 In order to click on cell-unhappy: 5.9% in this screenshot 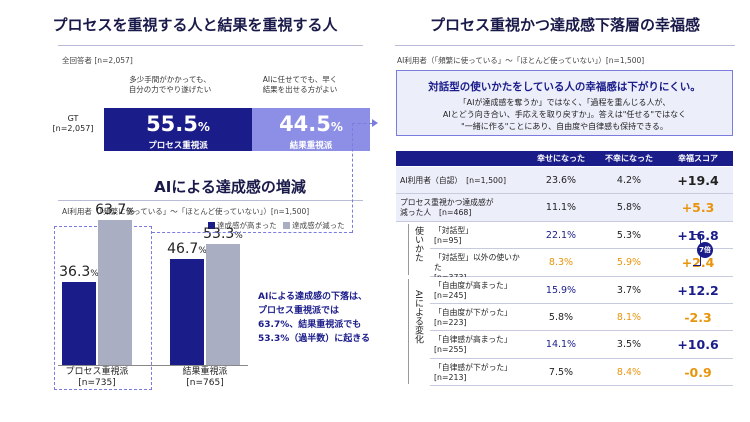, I will do `click(629, 263)`.